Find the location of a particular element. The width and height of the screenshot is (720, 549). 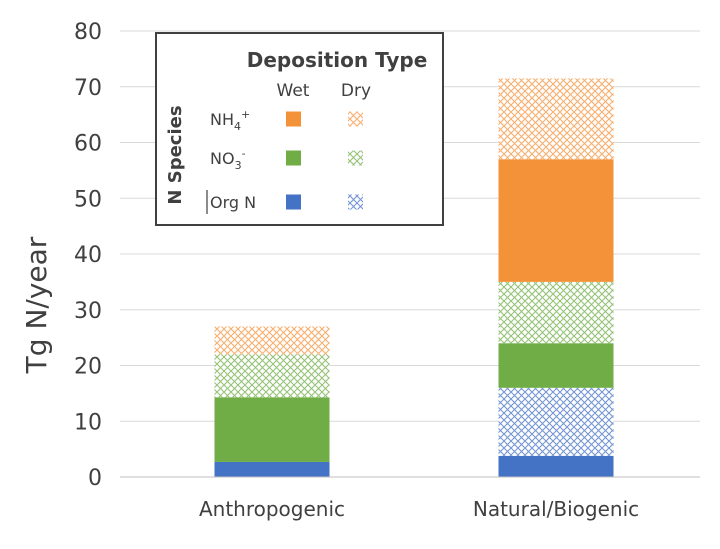

bar-anthropogenic-nh4-dry is located at coordinates (272, 340).